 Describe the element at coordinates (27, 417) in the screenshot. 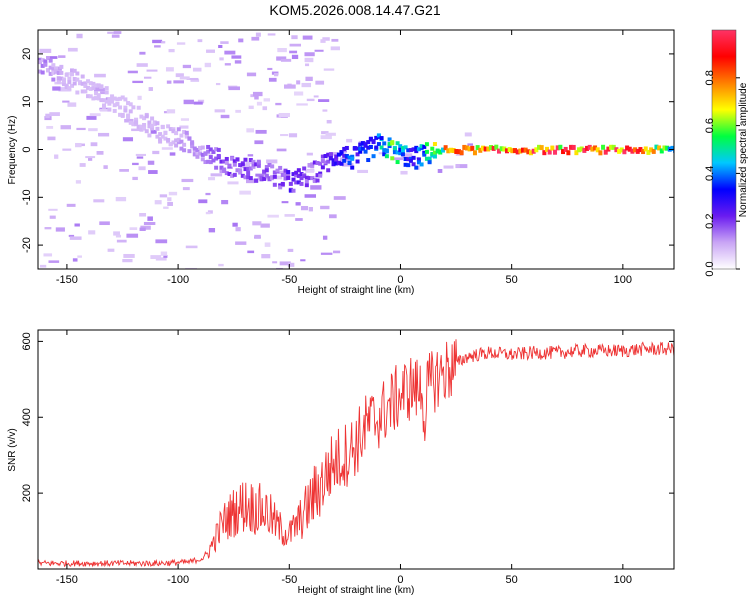

I see `y-tick-label: 400` at that location.